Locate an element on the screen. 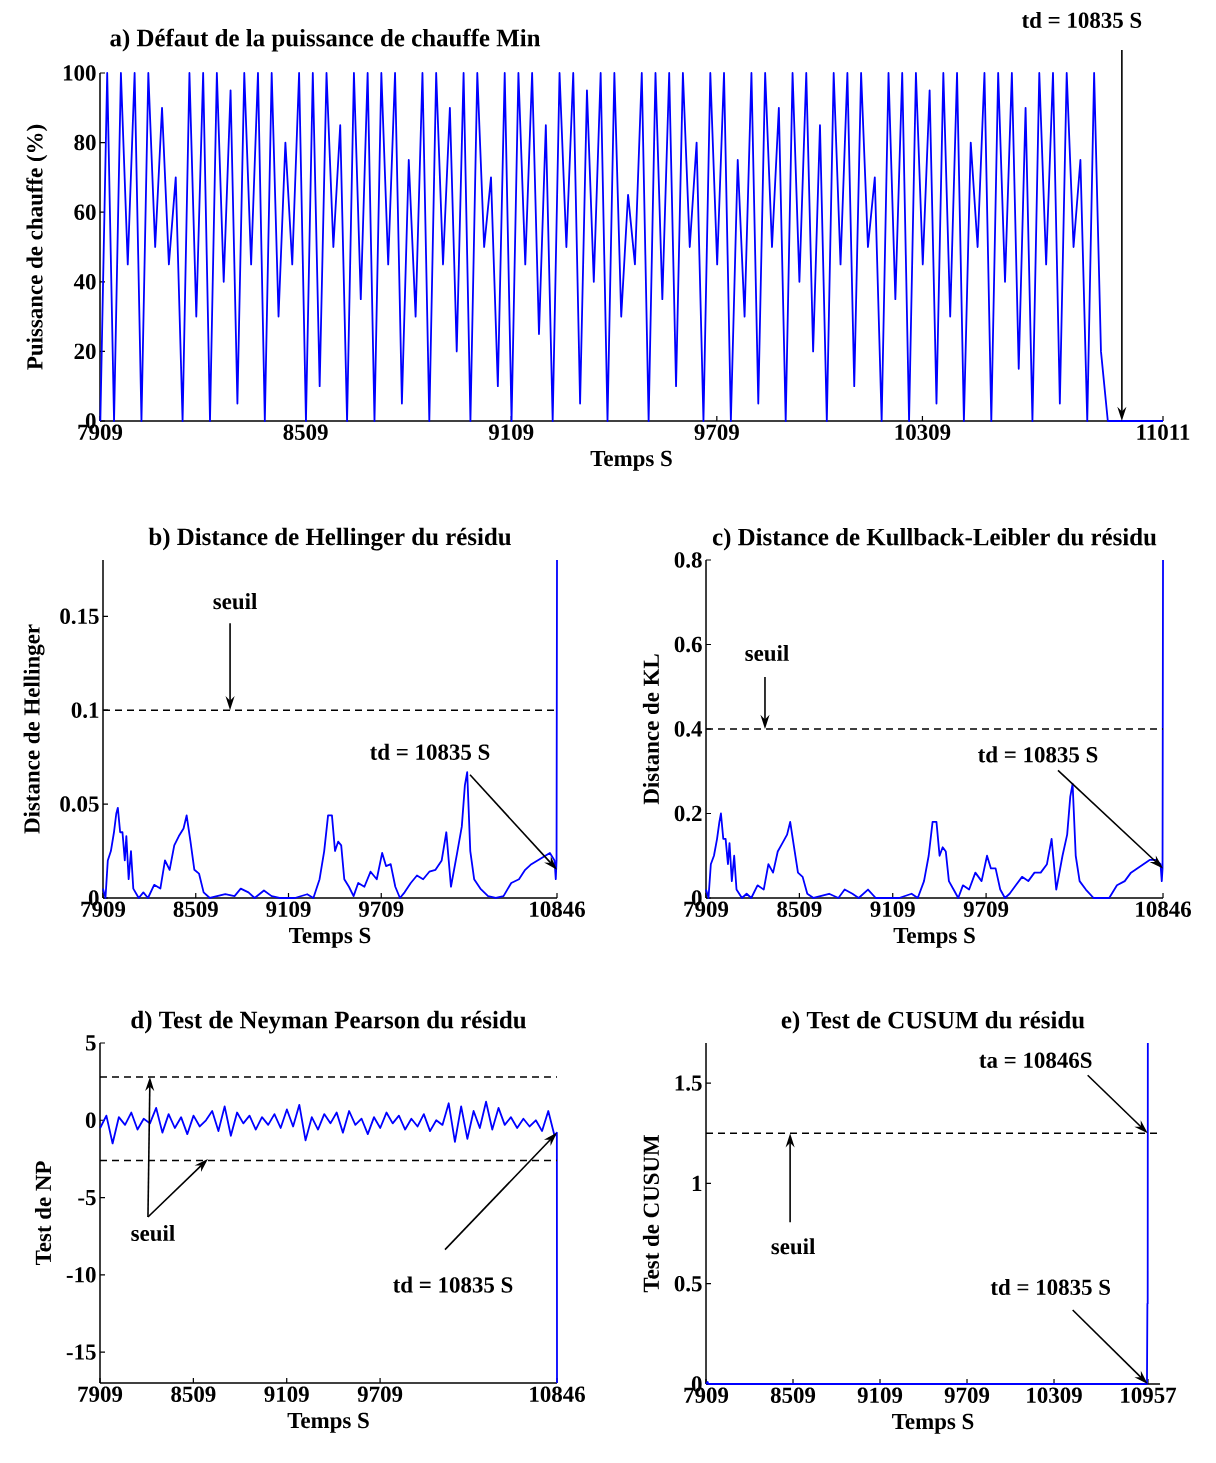 The height and width of the screenshot is (1463, 1216). y-tick-label: 0.1 is located at coordinates (85, 710).